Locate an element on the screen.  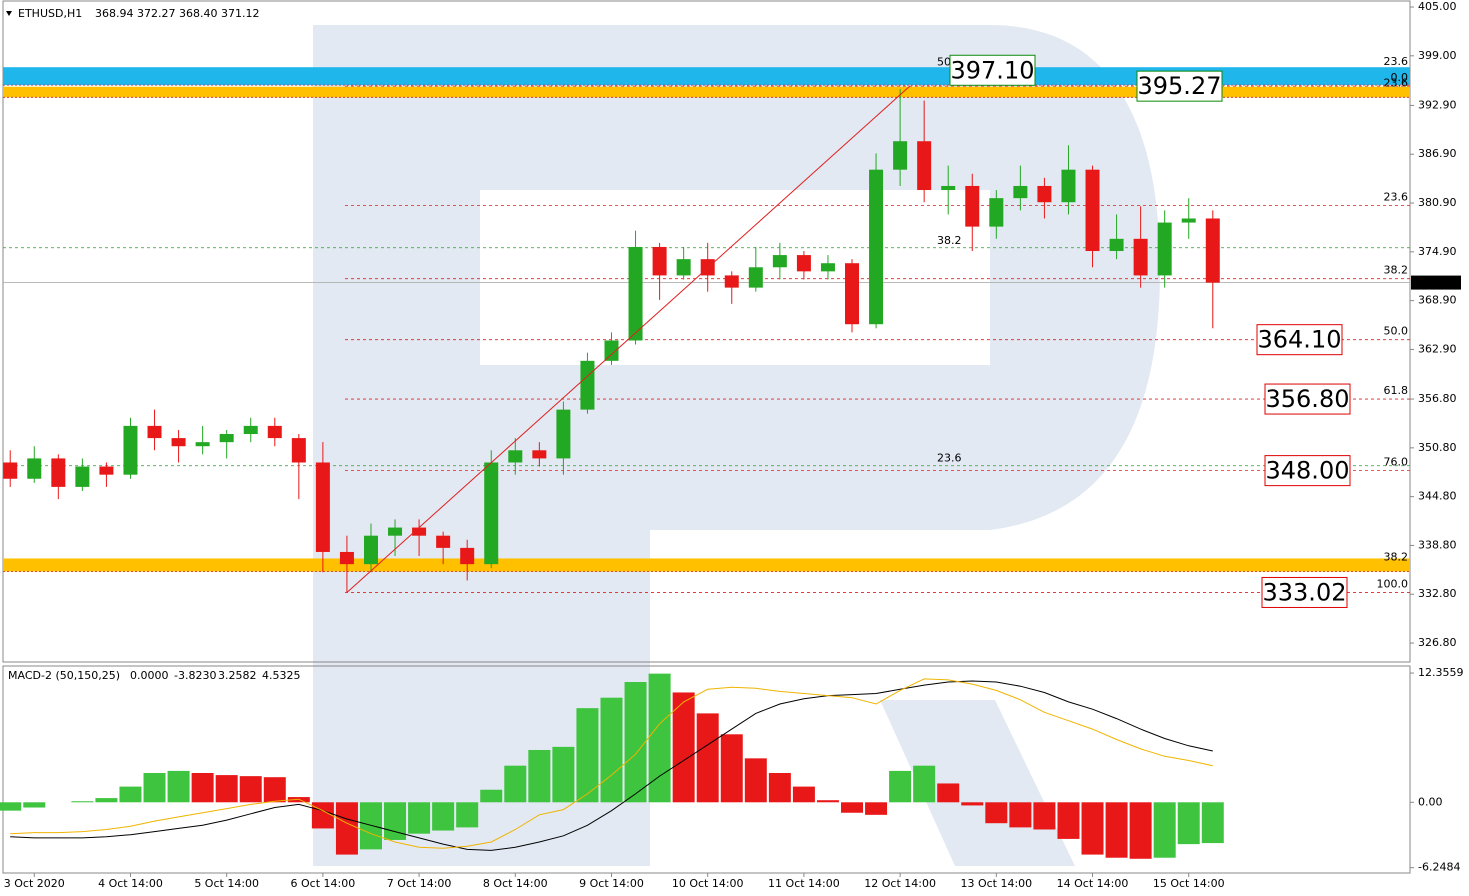
y-tick-label: 12.3559 is located at coordinates (1441, 672).